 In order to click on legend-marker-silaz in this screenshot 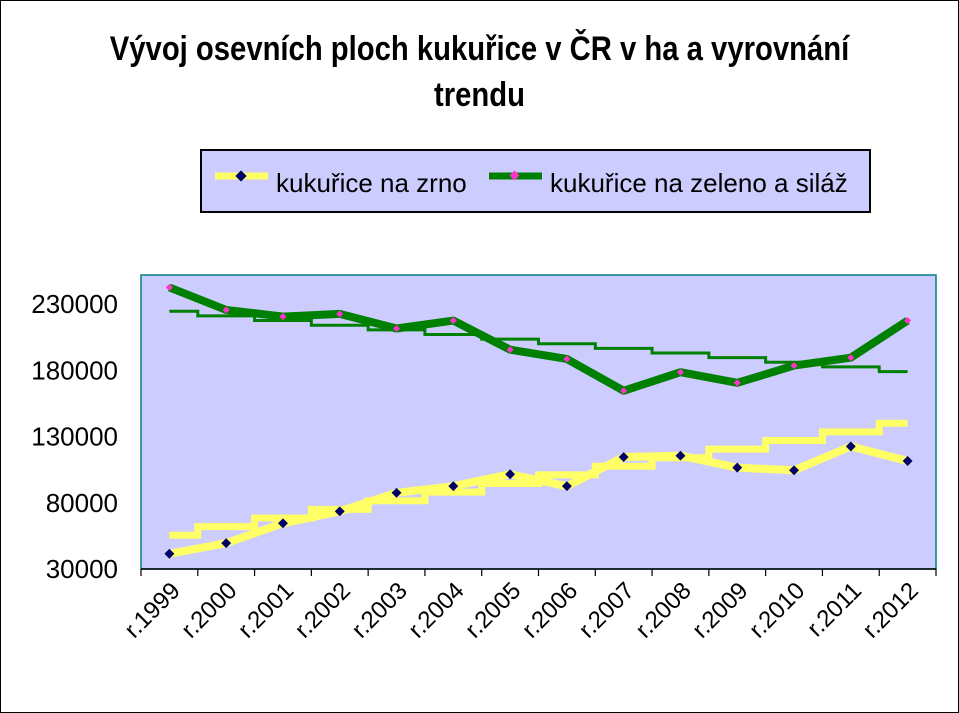, I will do `click(514, 175)`.